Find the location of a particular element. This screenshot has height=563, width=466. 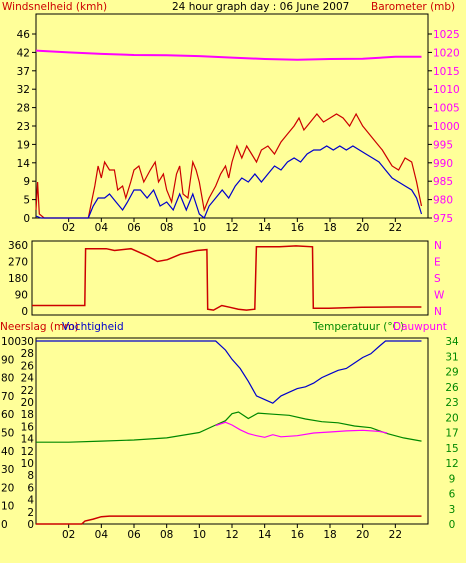

x-tick-label-panel3: 04 is located at coordinates (102, 535).